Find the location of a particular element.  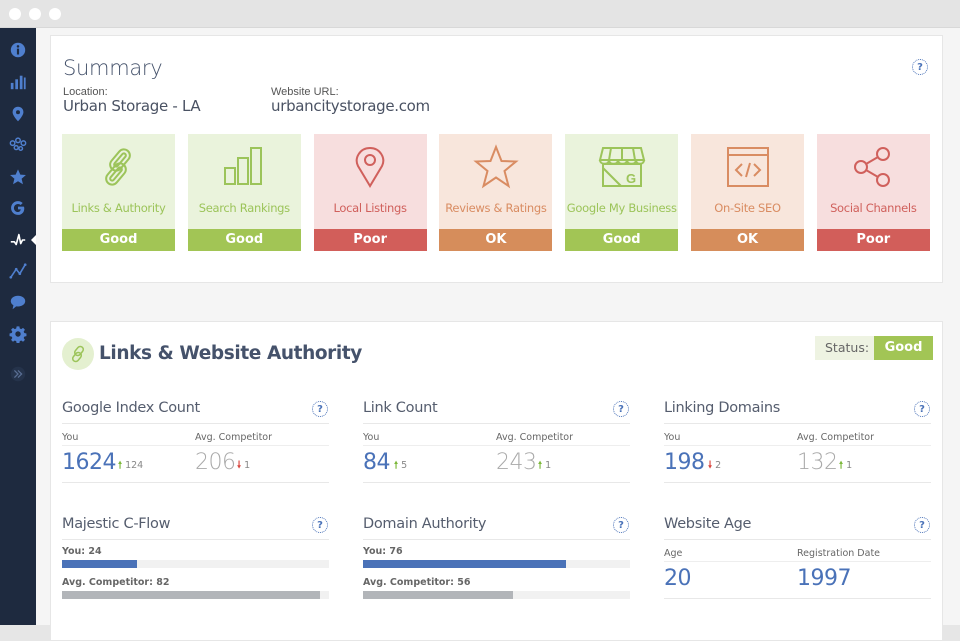

you-bar-label: You: 24 is located at coordinates (82, 551).